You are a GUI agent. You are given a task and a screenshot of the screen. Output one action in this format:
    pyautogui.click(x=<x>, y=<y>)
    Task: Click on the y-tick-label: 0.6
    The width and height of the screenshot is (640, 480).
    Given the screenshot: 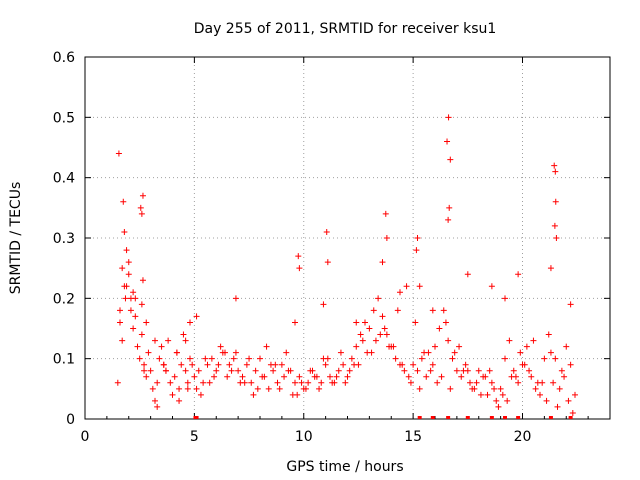 What is the action you would take?
    pyautogui.click(x=64, y=58)
    